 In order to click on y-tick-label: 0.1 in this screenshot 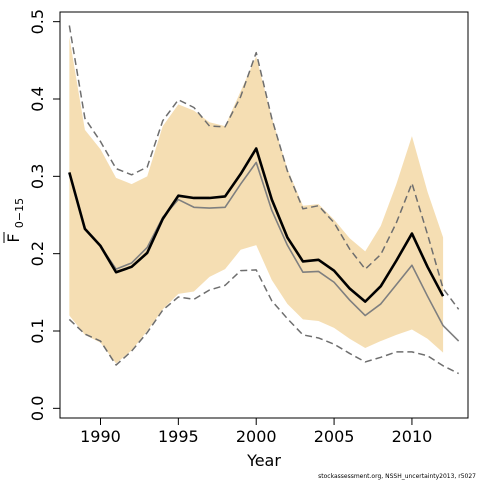, I will do `click(37, 330)`.